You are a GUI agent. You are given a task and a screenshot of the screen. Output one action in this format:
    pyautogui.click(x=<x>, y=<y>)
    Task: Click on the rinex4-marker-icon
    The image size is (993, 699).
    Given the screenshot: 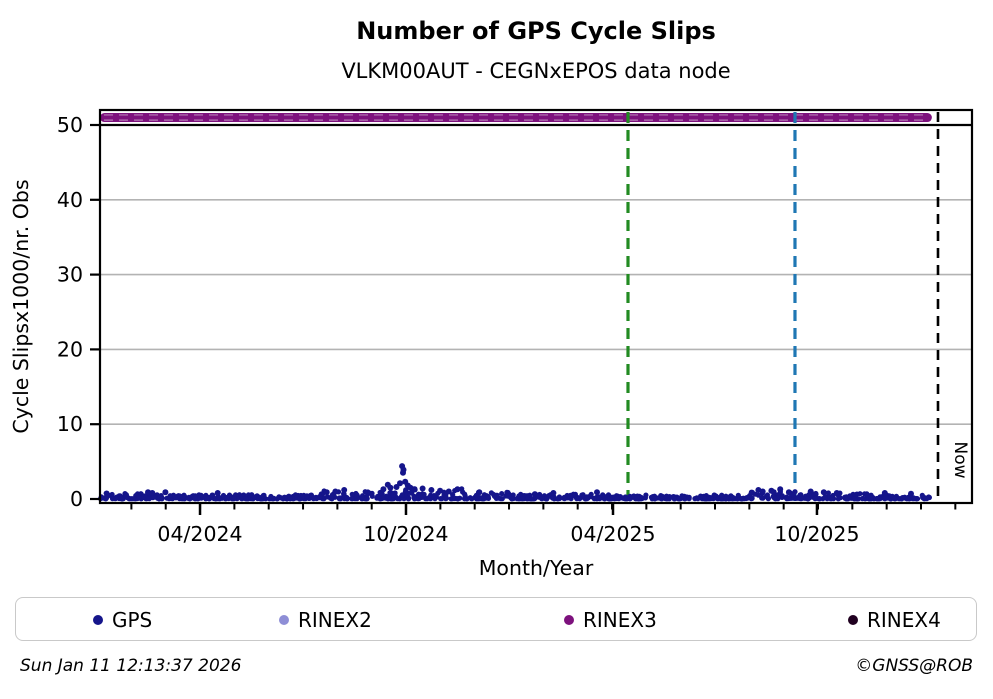 What is the action you would take?
    pyautogui.click(x=853, y=620)
    